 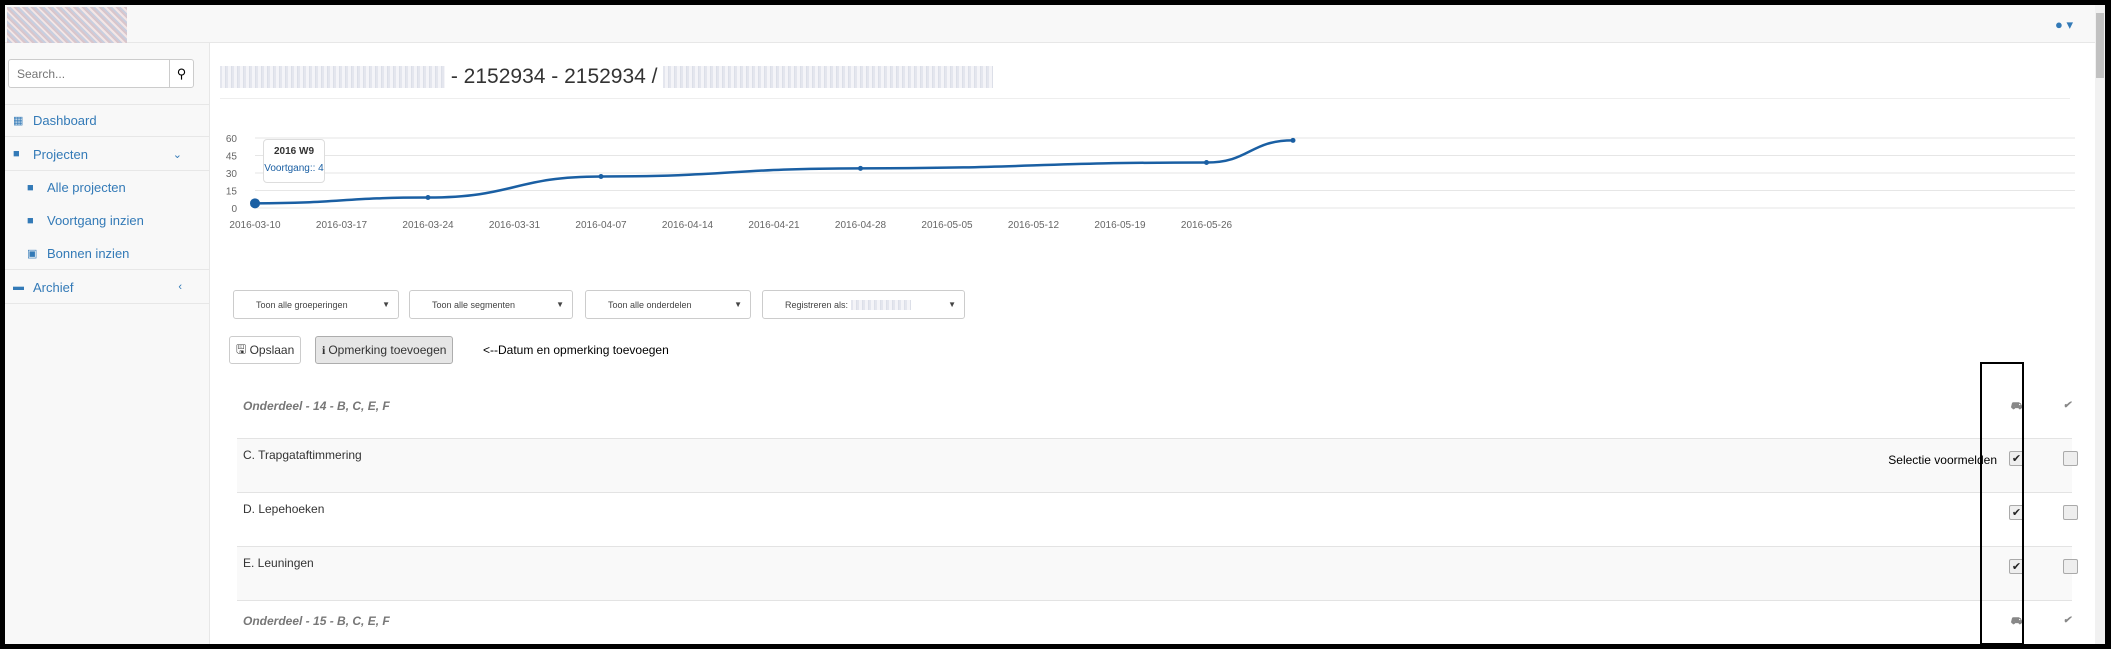 I want to click on filter-registreren-als: Registreren als: ▼, so click(x=863, y=304).